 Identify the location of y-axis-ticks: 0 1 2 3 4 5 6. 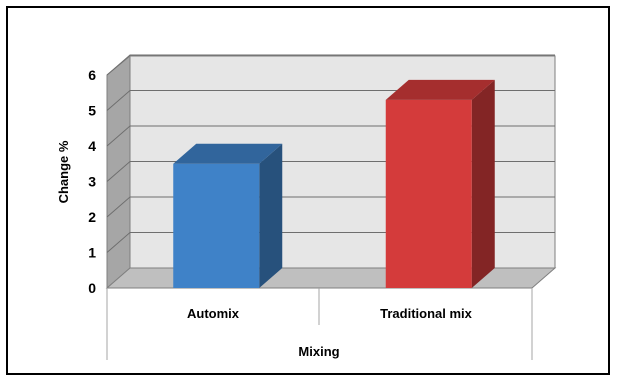
(92, 181).